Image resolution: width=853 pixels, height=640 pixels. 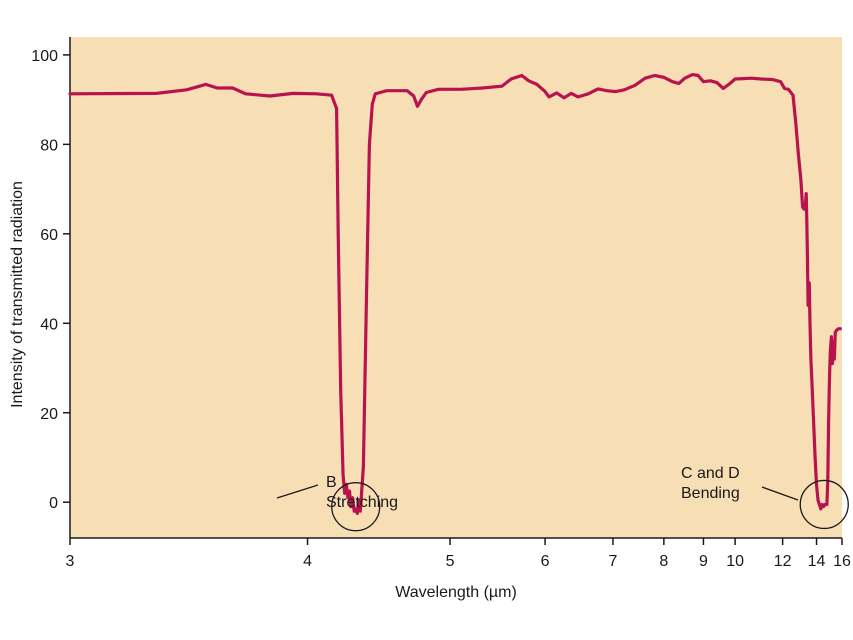 What do you see at coordinates (456, 592) in the screenshot?
I see `x-axis-label: Wavelength (µm)` at bounding box center [456, 592].